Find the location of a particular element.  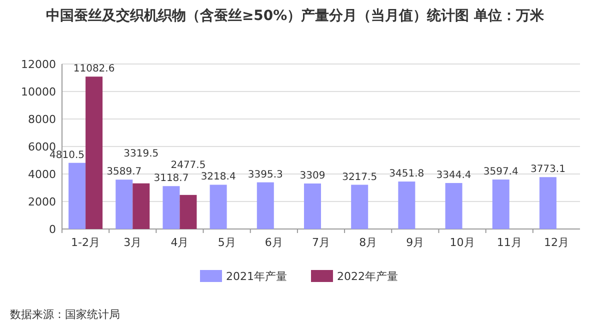

x-tick-label: 10月 is located at coordinates (462, 242).